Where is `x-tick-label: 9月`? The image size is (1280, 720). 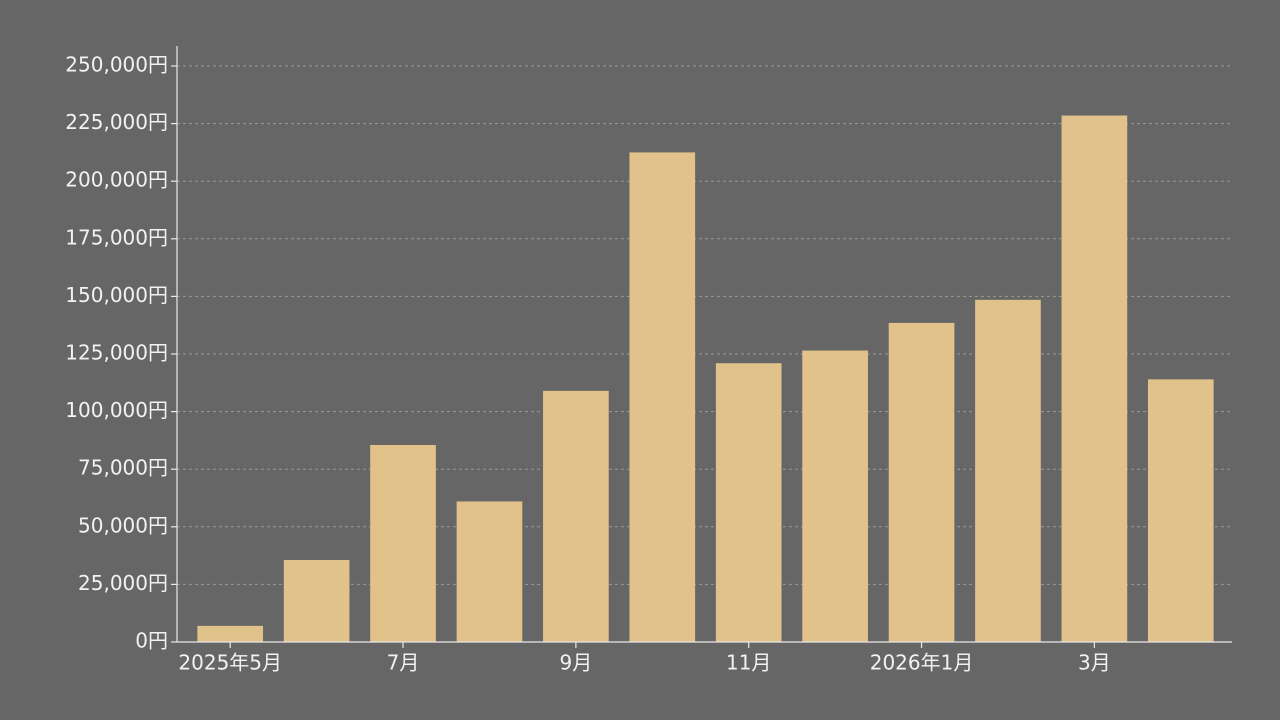 x-tick-label: 9月 is located at coordinates (576, 663).